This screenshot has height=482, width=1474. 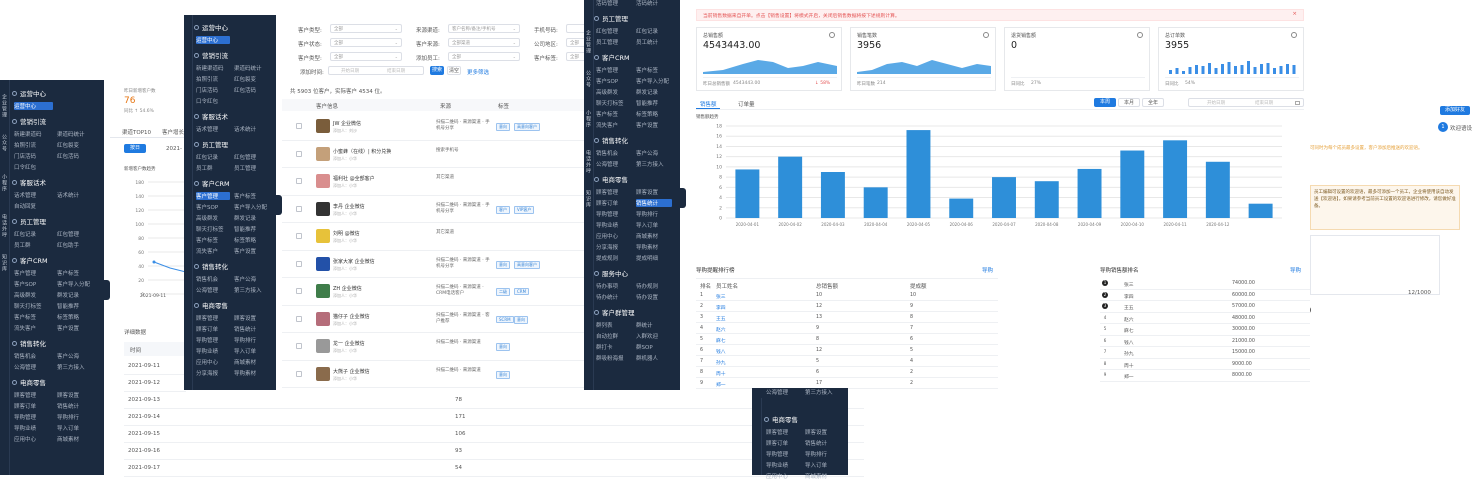 I want to click on sidebar-item, so click(x=251, y=101).